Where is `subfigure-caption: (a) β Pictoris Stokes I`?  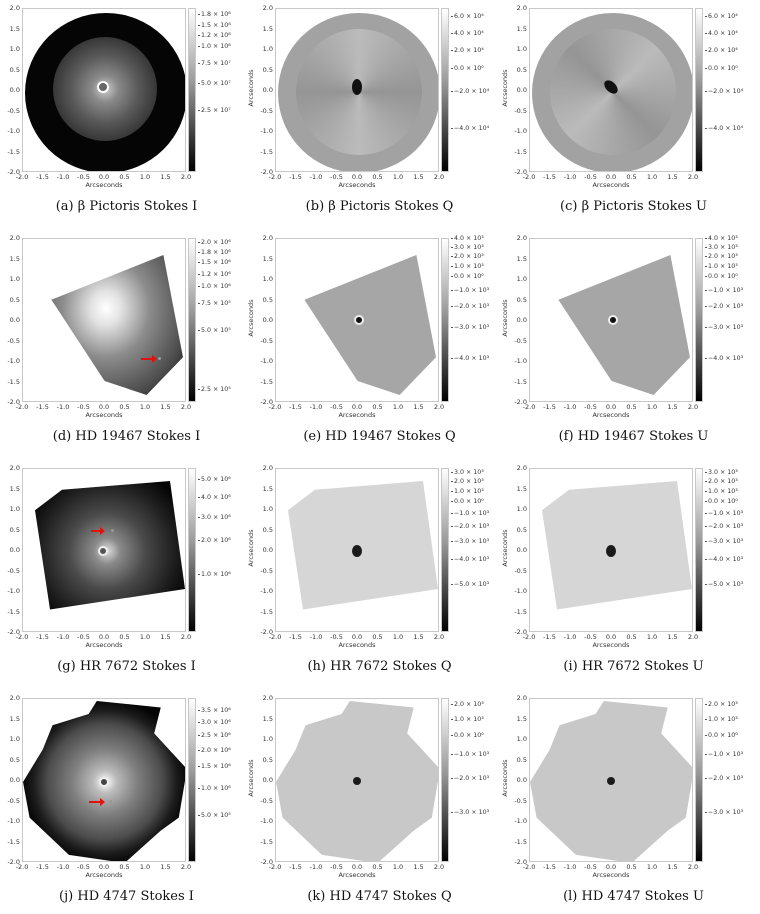
subfigure-caption: (a) β Pictoris Stokes I is located at coordinates (126, 206).